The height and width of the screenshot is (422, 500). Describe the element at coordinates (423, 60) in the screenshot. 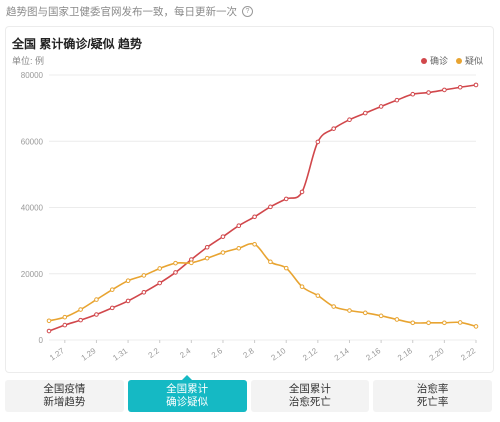

I see `legend-dot-confirmed` at that location.